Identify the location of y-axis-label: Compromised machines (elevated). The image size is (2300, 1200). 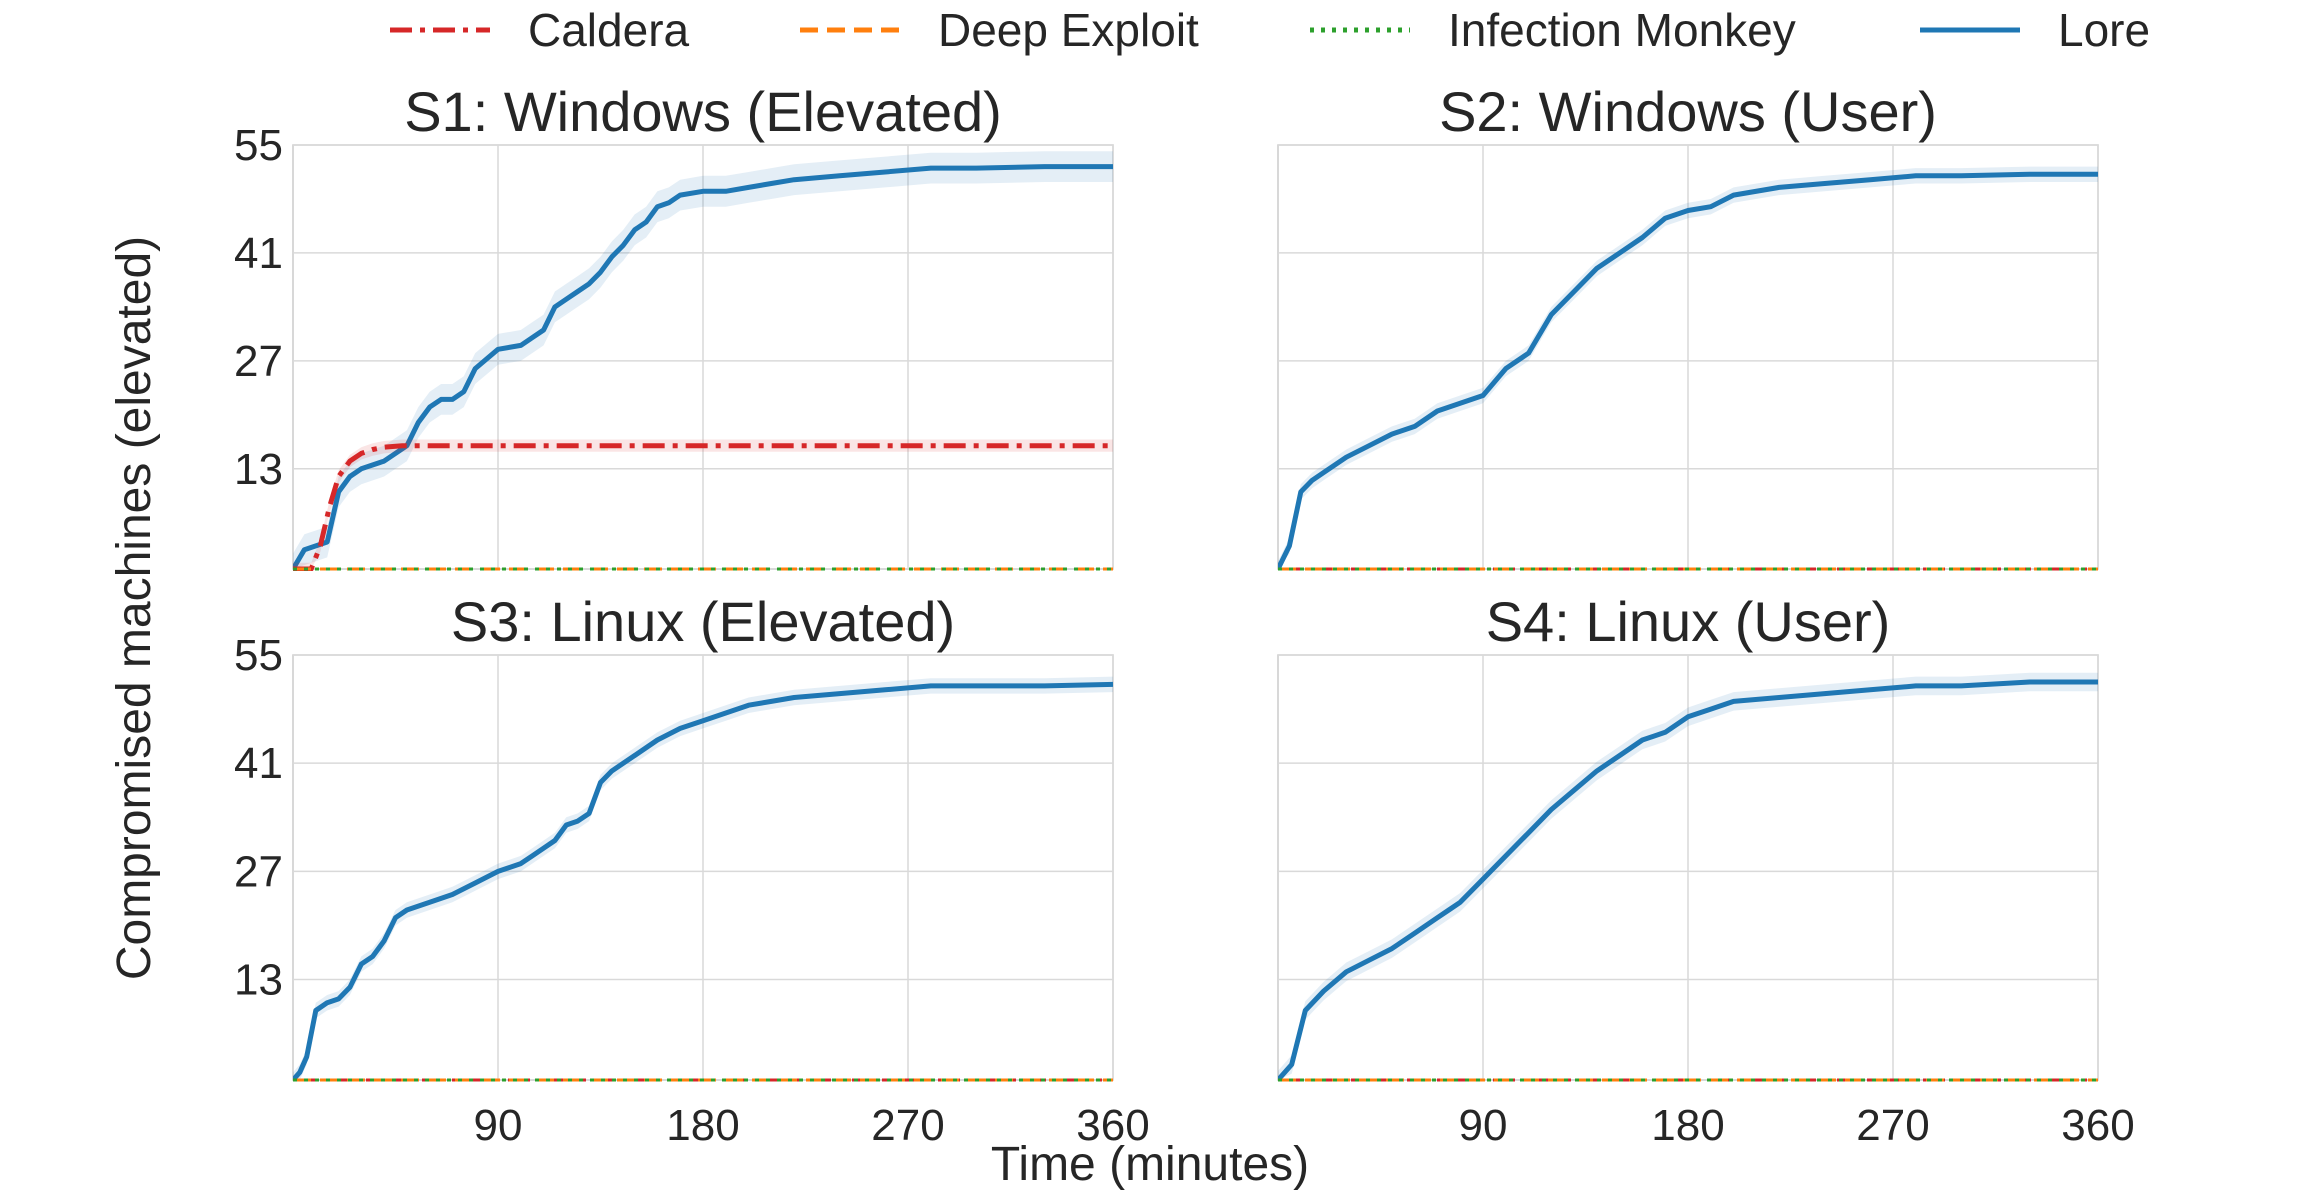
(134, 608).